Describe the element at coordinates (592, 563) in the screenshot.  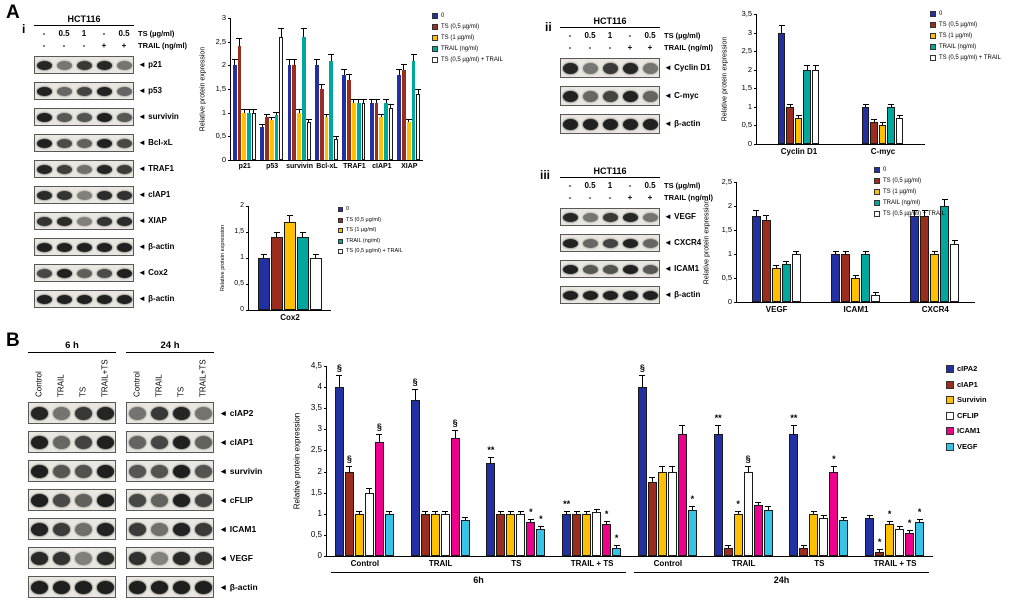
I see `x-category-label: TRAIL + TS` at that location.